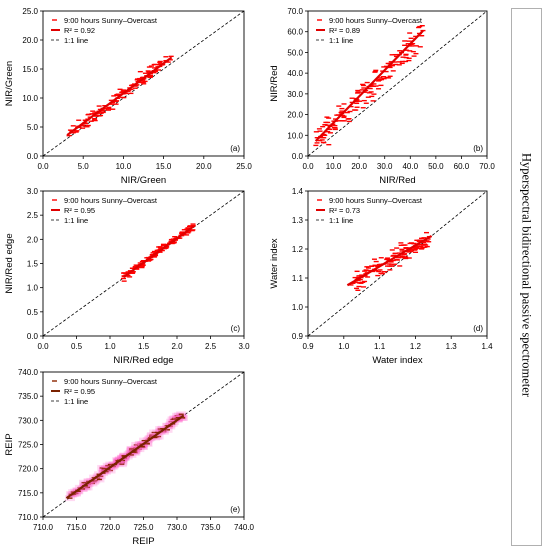 This screenshot has width=544, height=555. Describe the element at coordinates (478, 148) in the screenshot. I see `panel-label: (b)` at that location.